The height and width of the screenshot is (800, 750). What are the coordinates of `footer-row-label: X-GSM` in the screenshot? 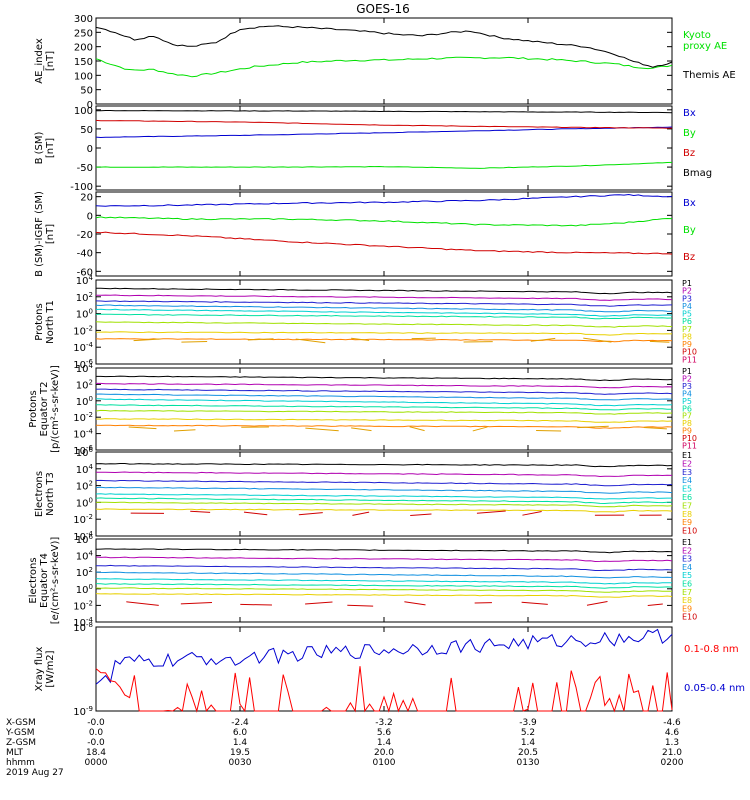 It's located at (21, 723).